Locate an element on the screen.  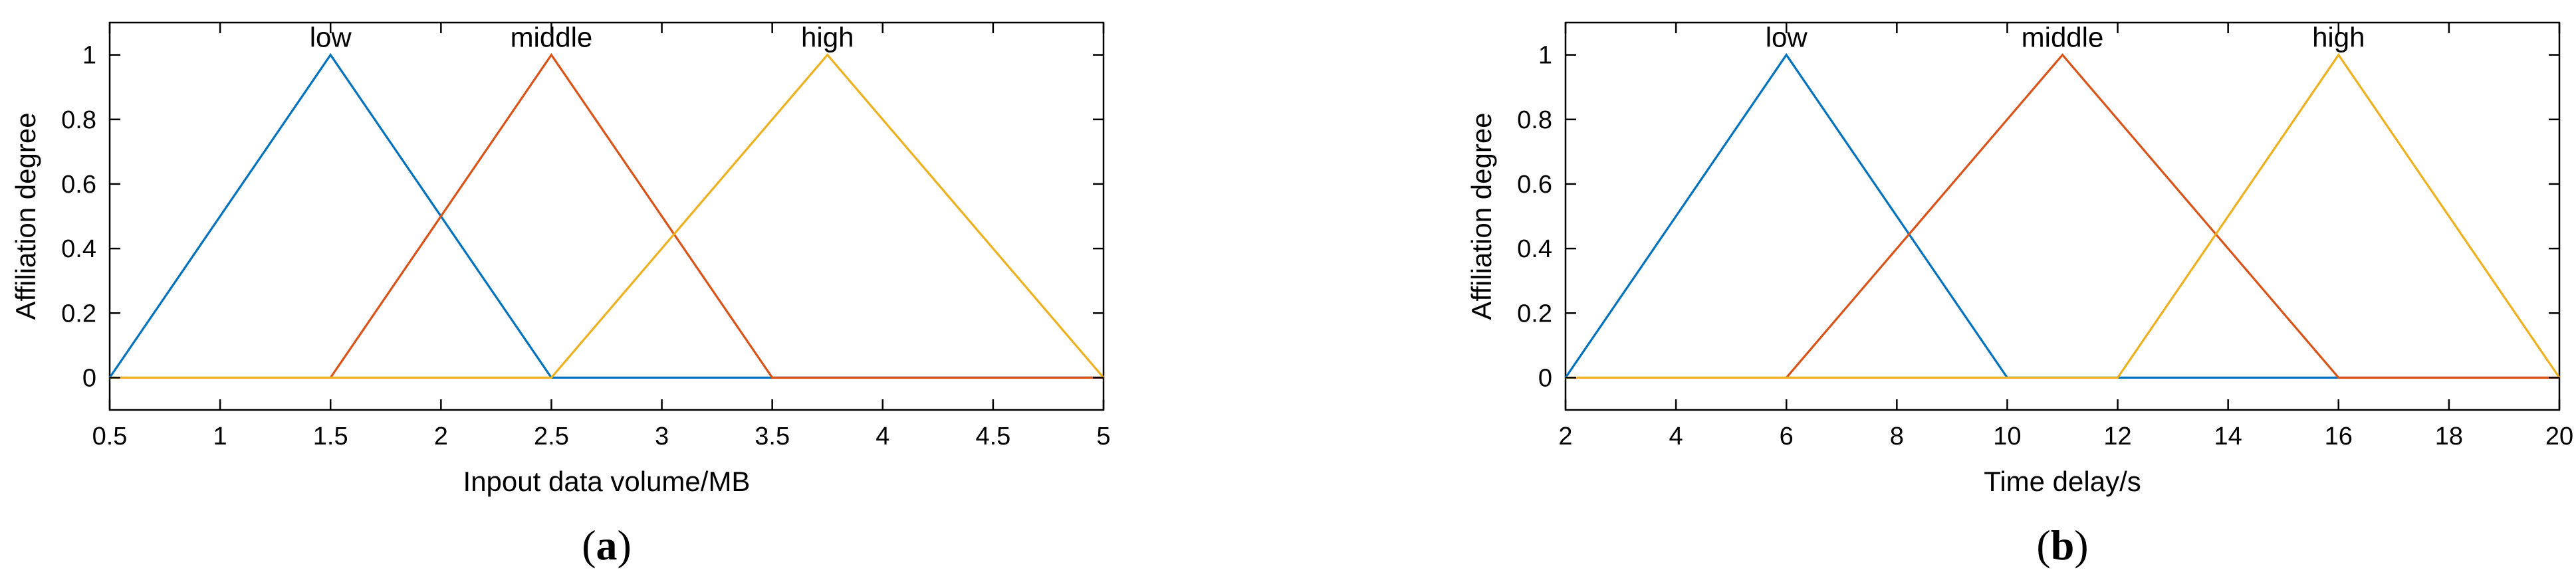
x-tick-label: 1.5 is located at coordinates (330, 436).